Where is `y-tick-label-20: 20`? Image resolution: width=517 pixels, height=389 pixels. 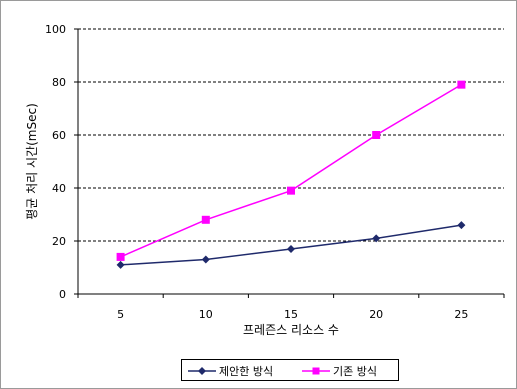
y-tick-label-20: 20 is located at coordinates (59, 241).